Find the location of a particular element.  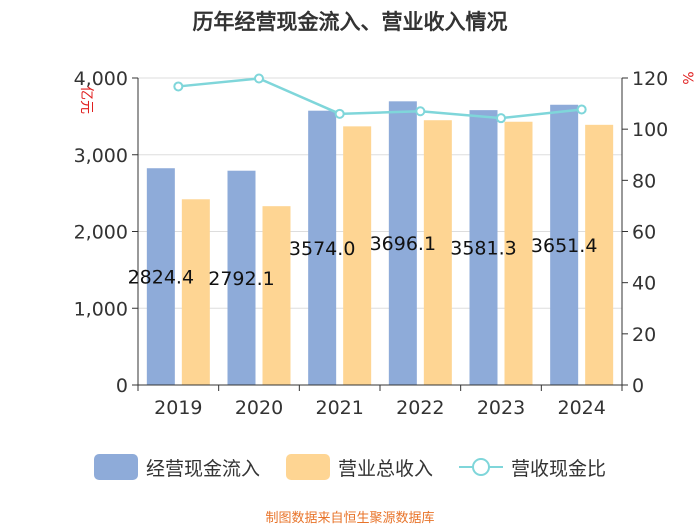

data-label-cash-inflow: 3574.0 is located at coordinates (322, 249).